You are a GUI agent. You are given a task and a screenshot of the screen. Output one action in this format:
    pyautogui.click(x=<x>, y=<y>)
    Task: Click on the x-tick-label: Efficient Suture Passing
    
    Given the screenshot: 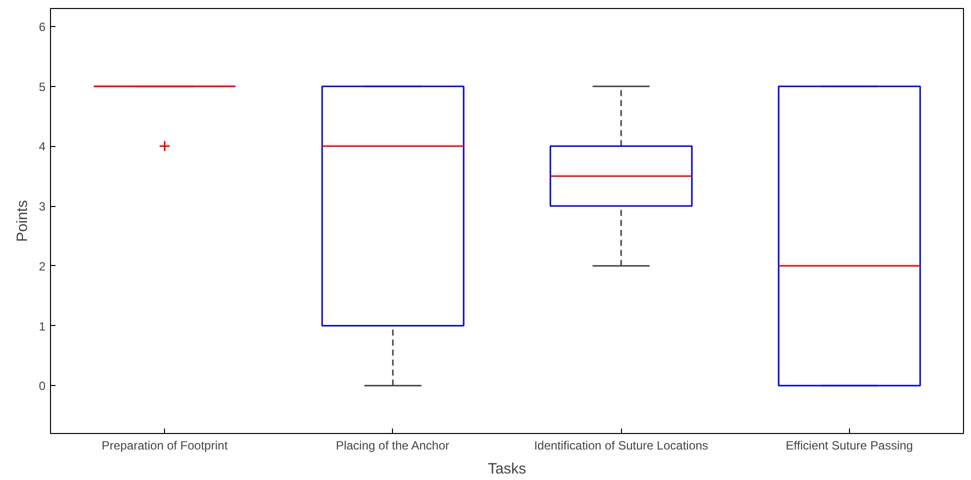 What is the action you would take?
    pyautogui.click(x=849, y=445)
    